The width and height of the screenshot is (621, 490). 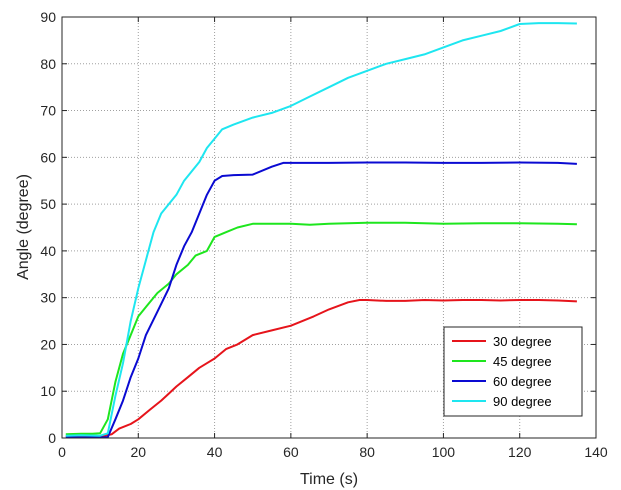 What do you see at coordinates (62, 452) in the screenshot?
I see `x-tick-label: 0` at bounding box center [62, 452].